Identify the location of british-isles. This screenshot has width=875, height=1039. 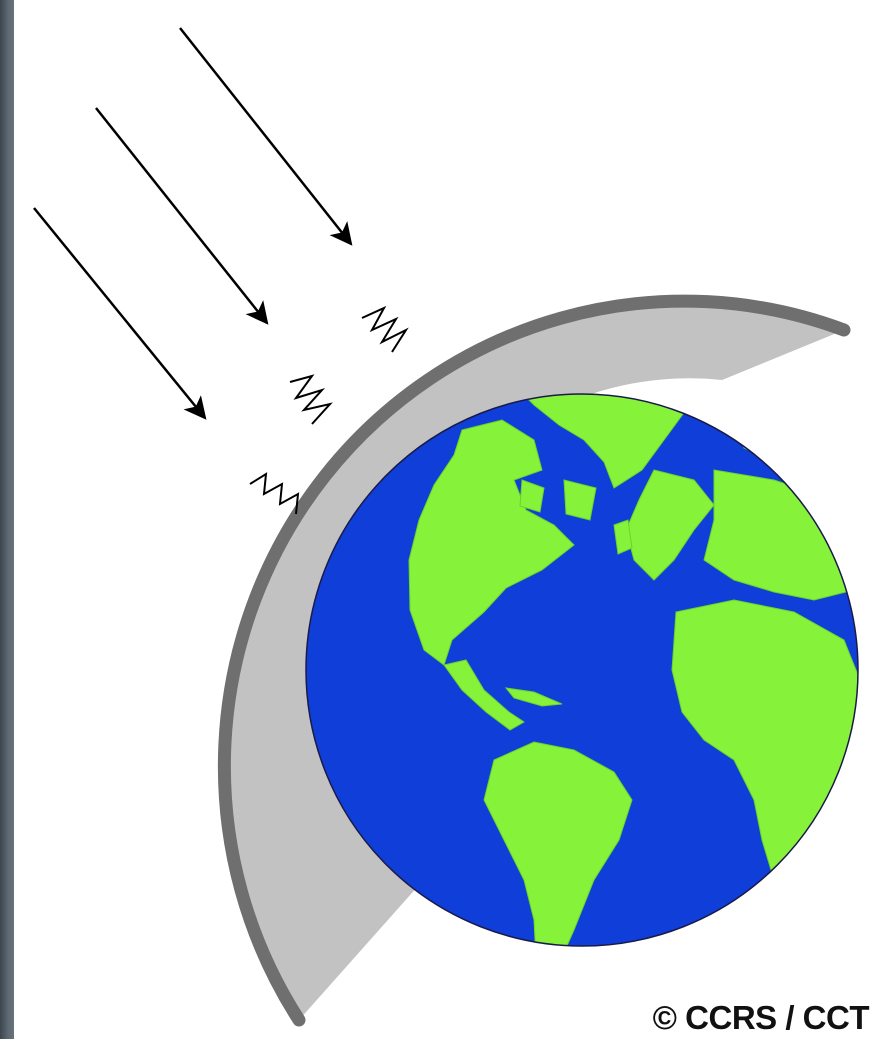
(623, 537).